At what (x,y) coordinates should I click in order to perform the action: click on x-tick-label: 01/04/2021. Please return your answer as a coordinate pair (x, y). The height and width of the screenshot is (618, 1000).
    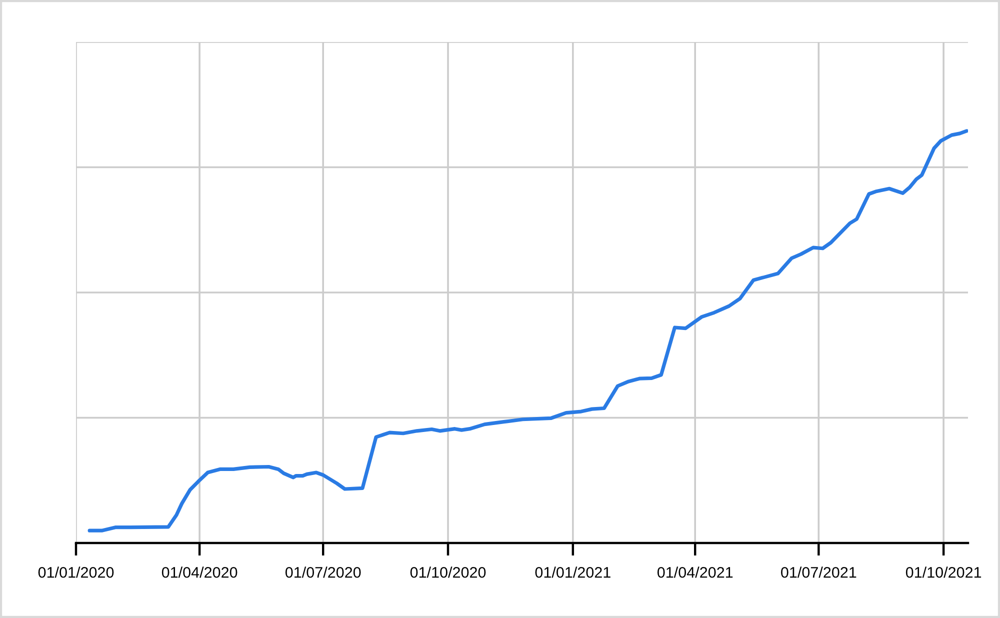
    Looking at the image, I should click on (695, 572).